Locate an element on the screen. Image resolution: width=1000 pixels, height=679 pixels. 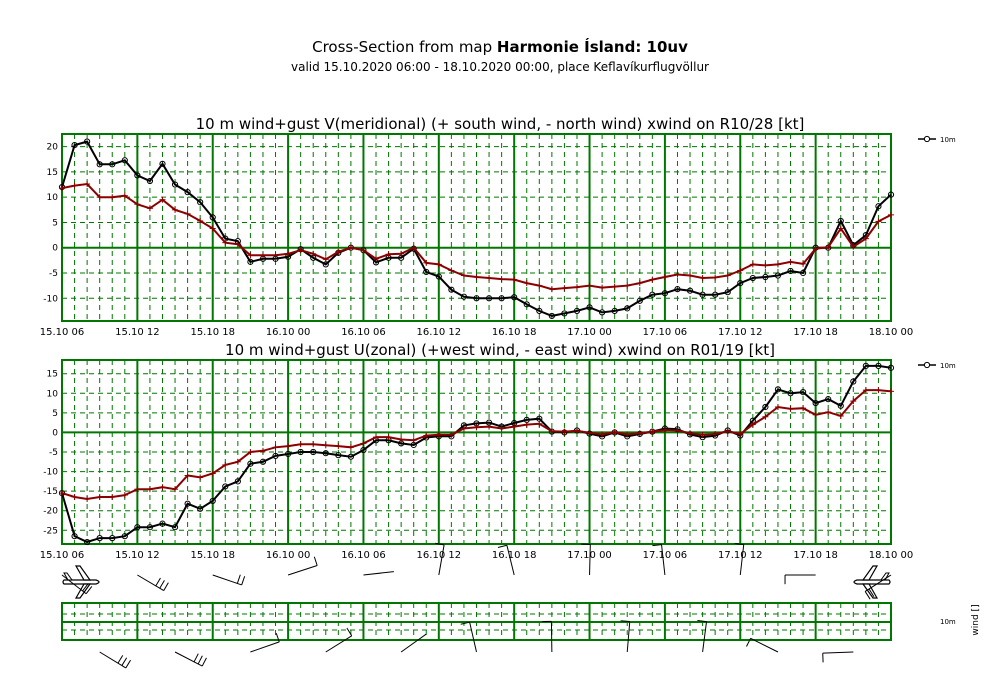
chart0-xtick-label: 17.10 00 is located at coordinates (589, 332).